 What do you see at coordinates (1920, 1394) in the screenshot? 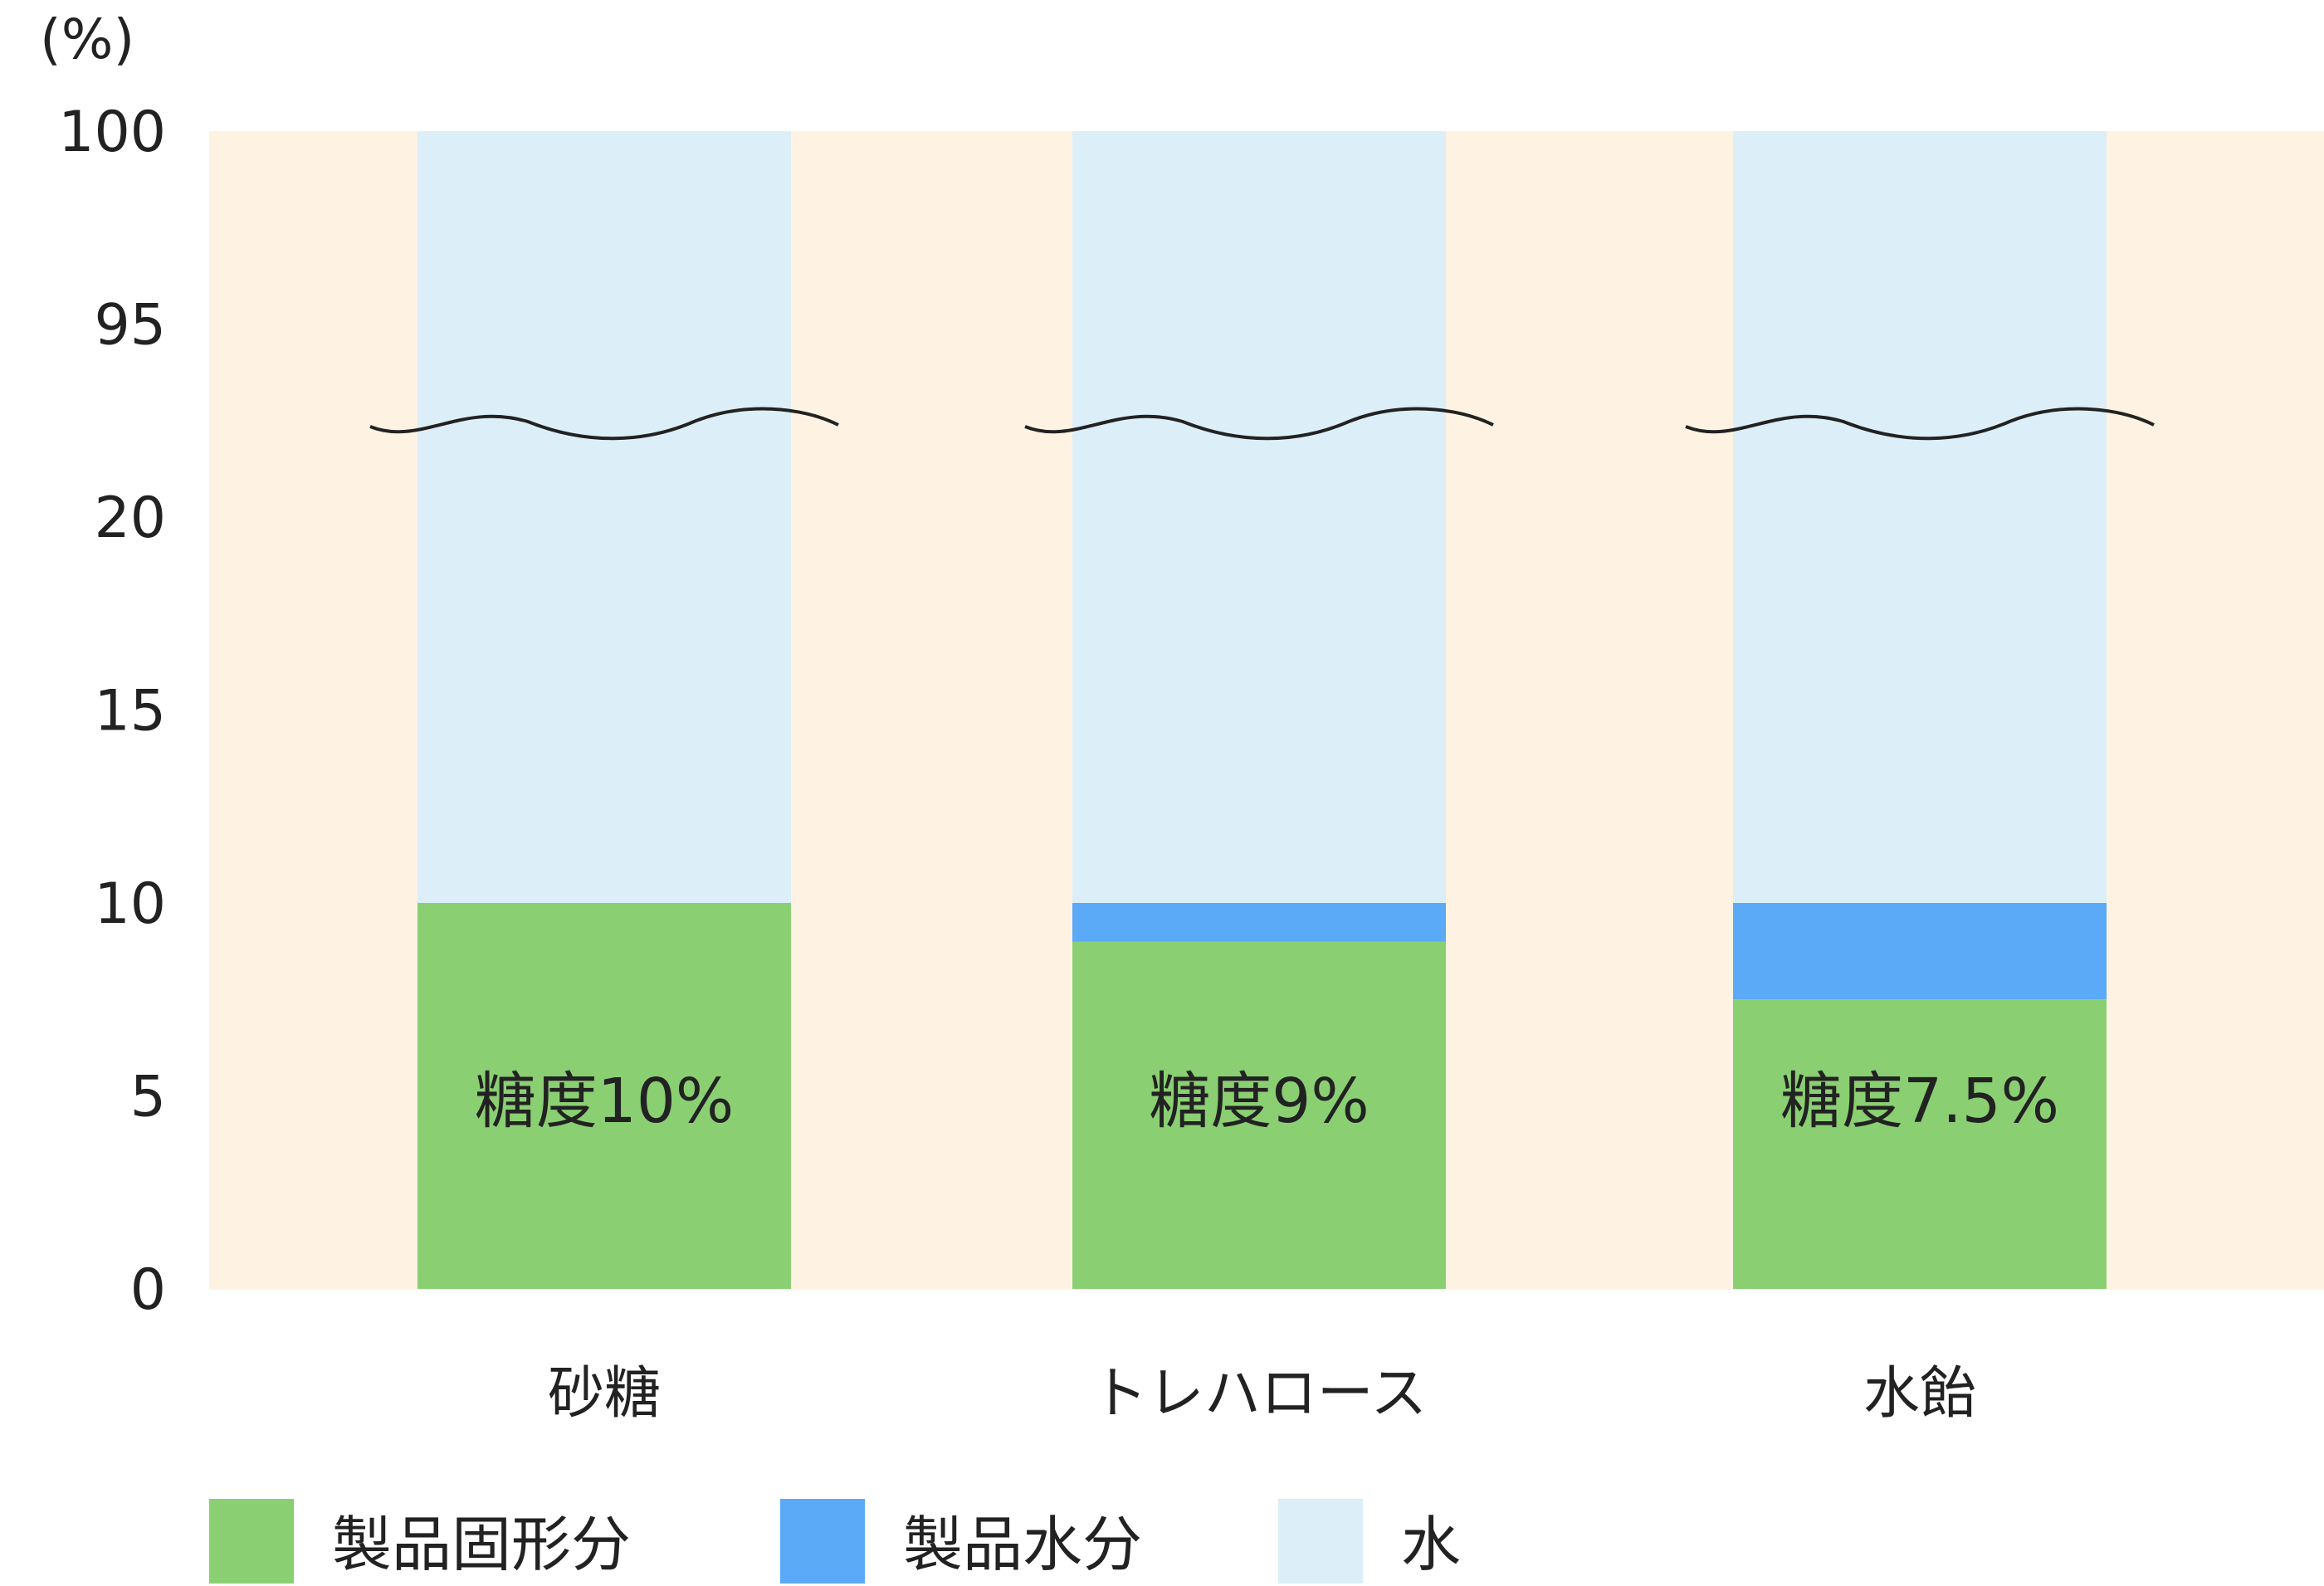
I see `category-label: 水飴` at bounding box center [1920, 1394].